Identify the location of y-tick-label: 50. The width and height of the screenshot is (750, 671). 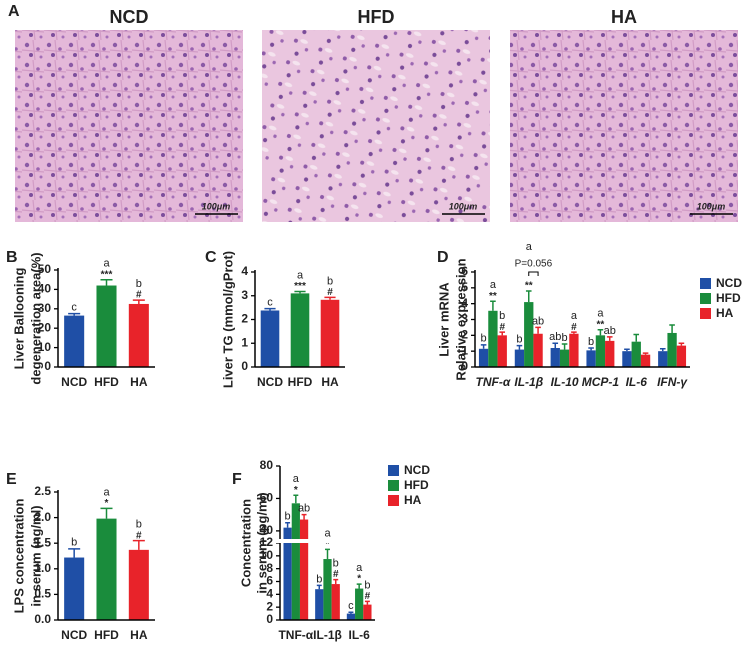
(45, 269).